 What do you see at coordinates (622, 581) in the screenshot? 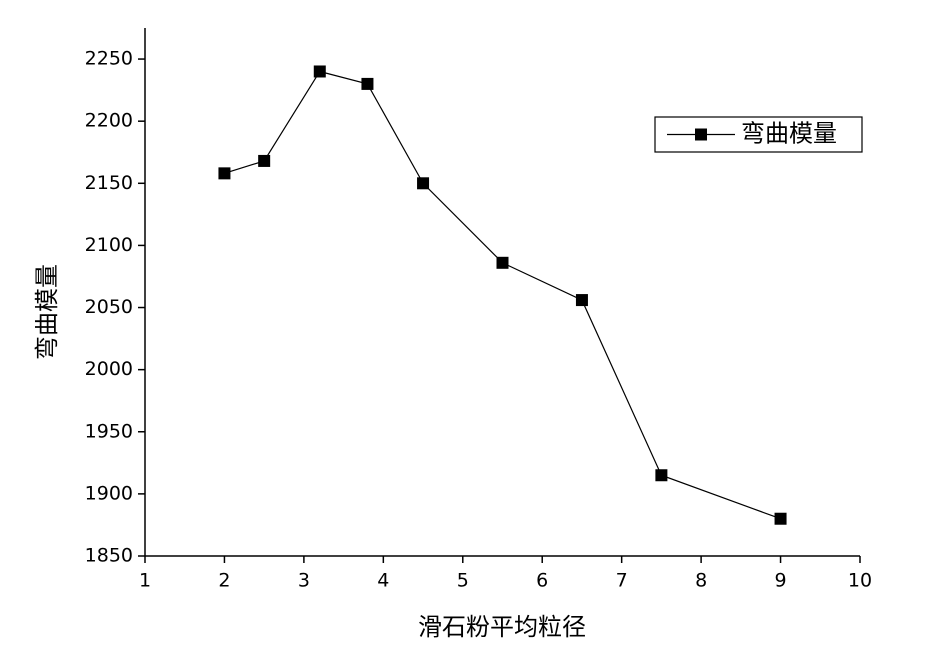
I see `x-tick-label: 7` at bounding box center [622, 581].